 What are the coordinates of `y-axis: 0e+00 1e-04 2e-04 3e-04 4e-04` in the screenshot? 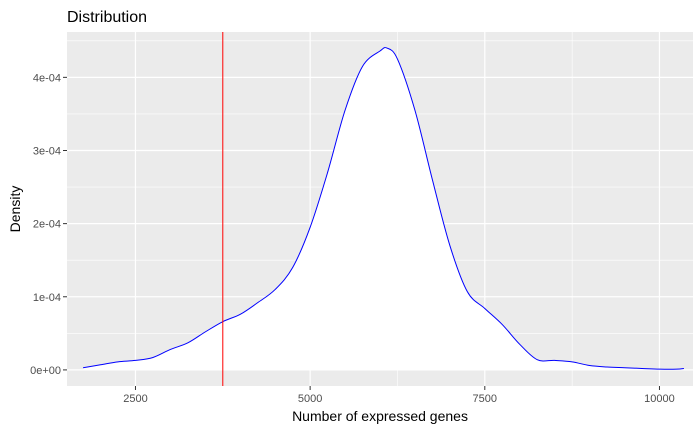 It's located at (48, 224).